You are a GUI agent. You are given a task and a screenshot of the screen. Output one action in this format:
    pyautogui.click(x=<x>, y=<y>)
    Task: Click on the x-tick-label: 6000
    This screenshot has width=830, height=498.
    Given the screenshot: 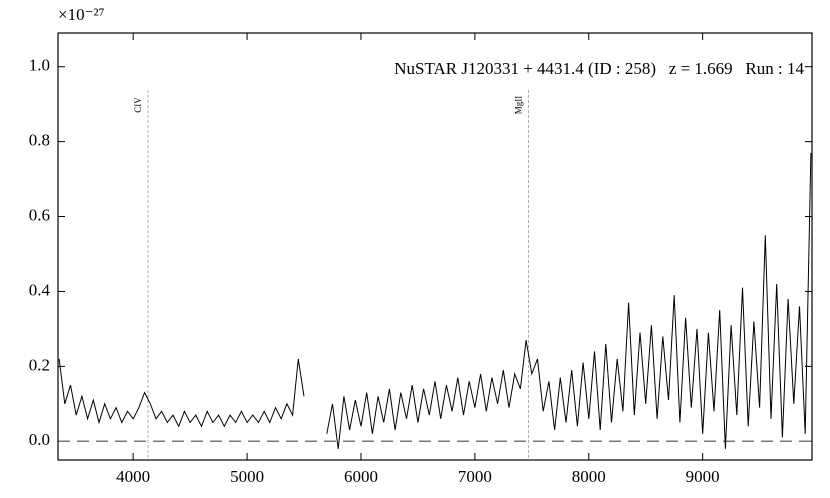 What is the action you would take?
    pyautogui.click(x=361, y=476)
    